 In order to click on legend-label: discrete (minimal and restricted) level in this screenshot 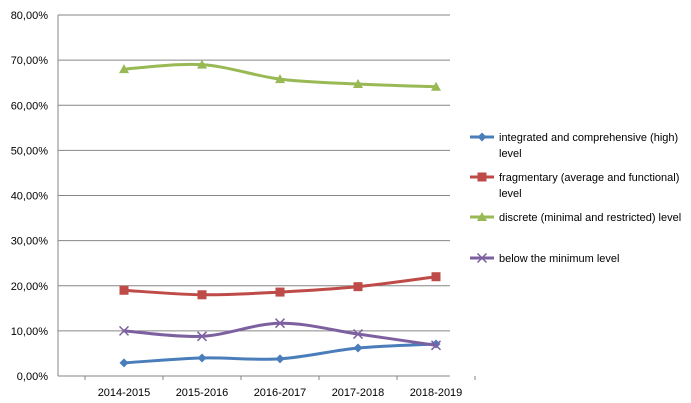, I will do `click(590, 218)`.